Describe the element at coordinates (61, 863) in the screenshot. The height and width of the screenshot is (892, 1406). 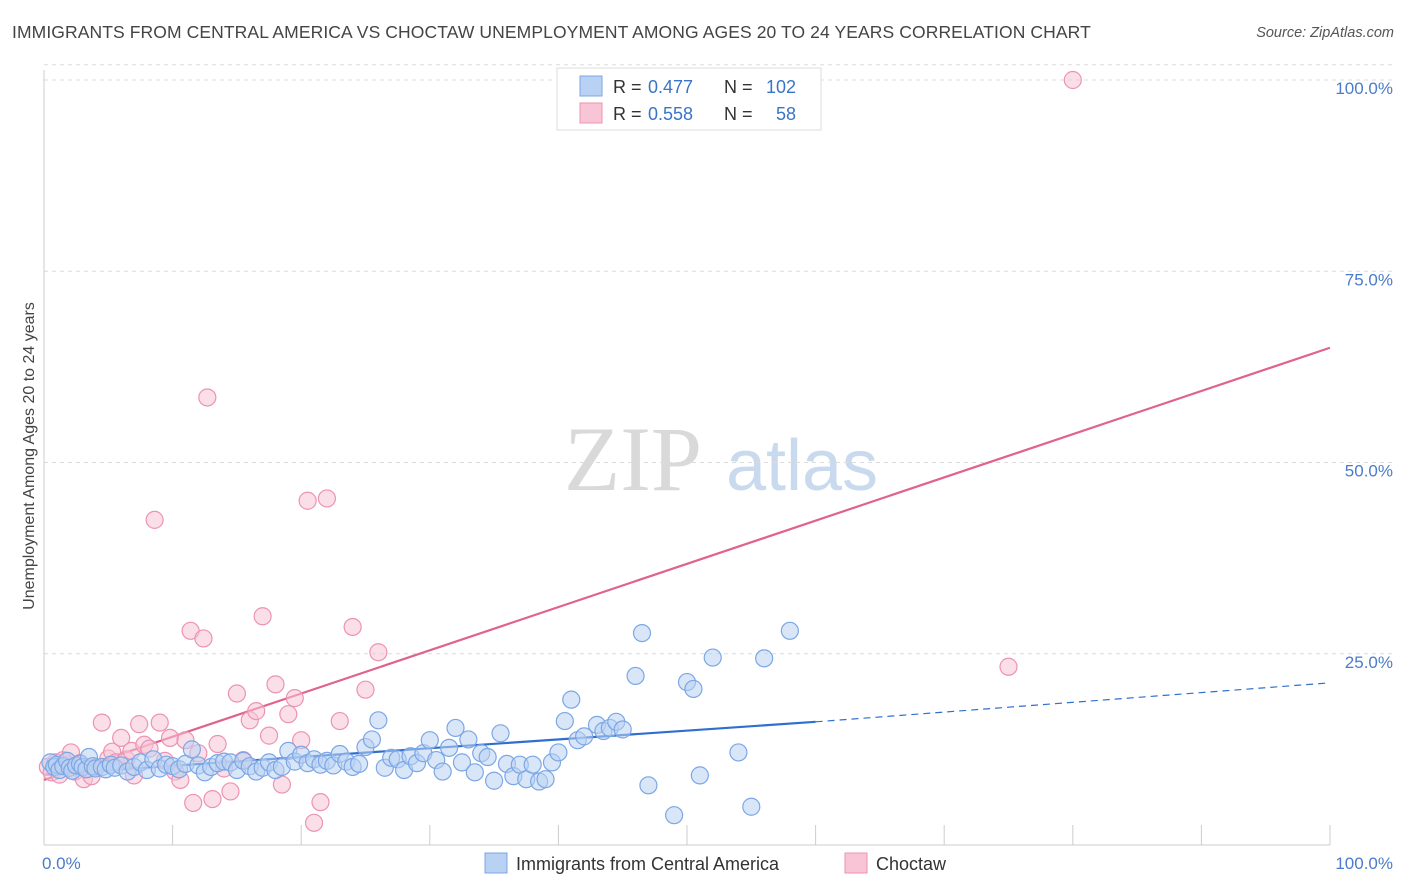
I see `x-tick-min: 0.0%` at that location.